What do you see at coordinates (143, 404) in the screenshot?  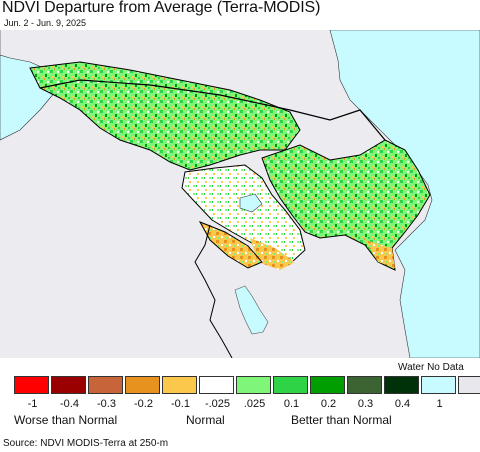 I see `legend-tick: -0.2` at bounding box center [143, 404].